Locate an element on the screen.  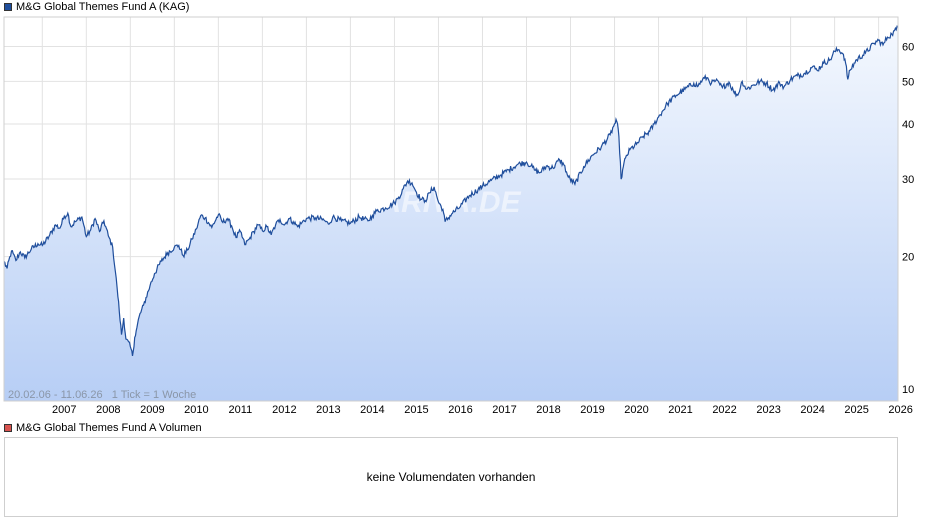
x-tick-label: 2020 is located at coordinates (636, 410).